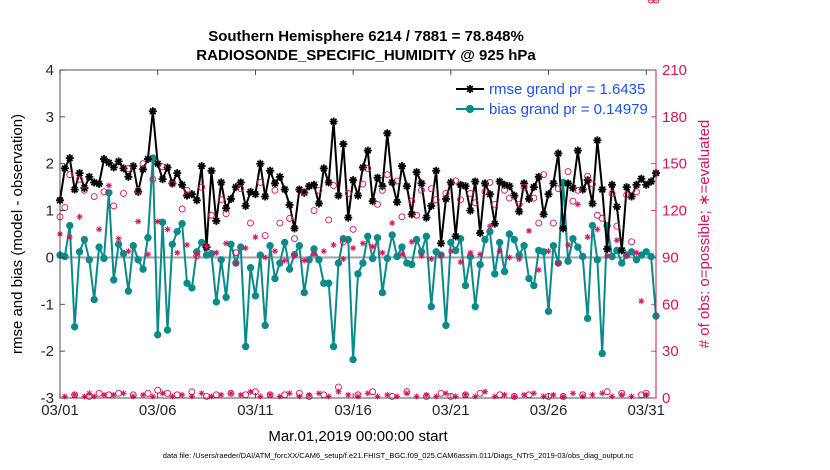 Image resolution: width=830 pixels, height=470 pixels. What do you see at coordinates (353, 410) in the screenshot?
I see `x-tick-label: 03/16` at bounding box center [353, 410].